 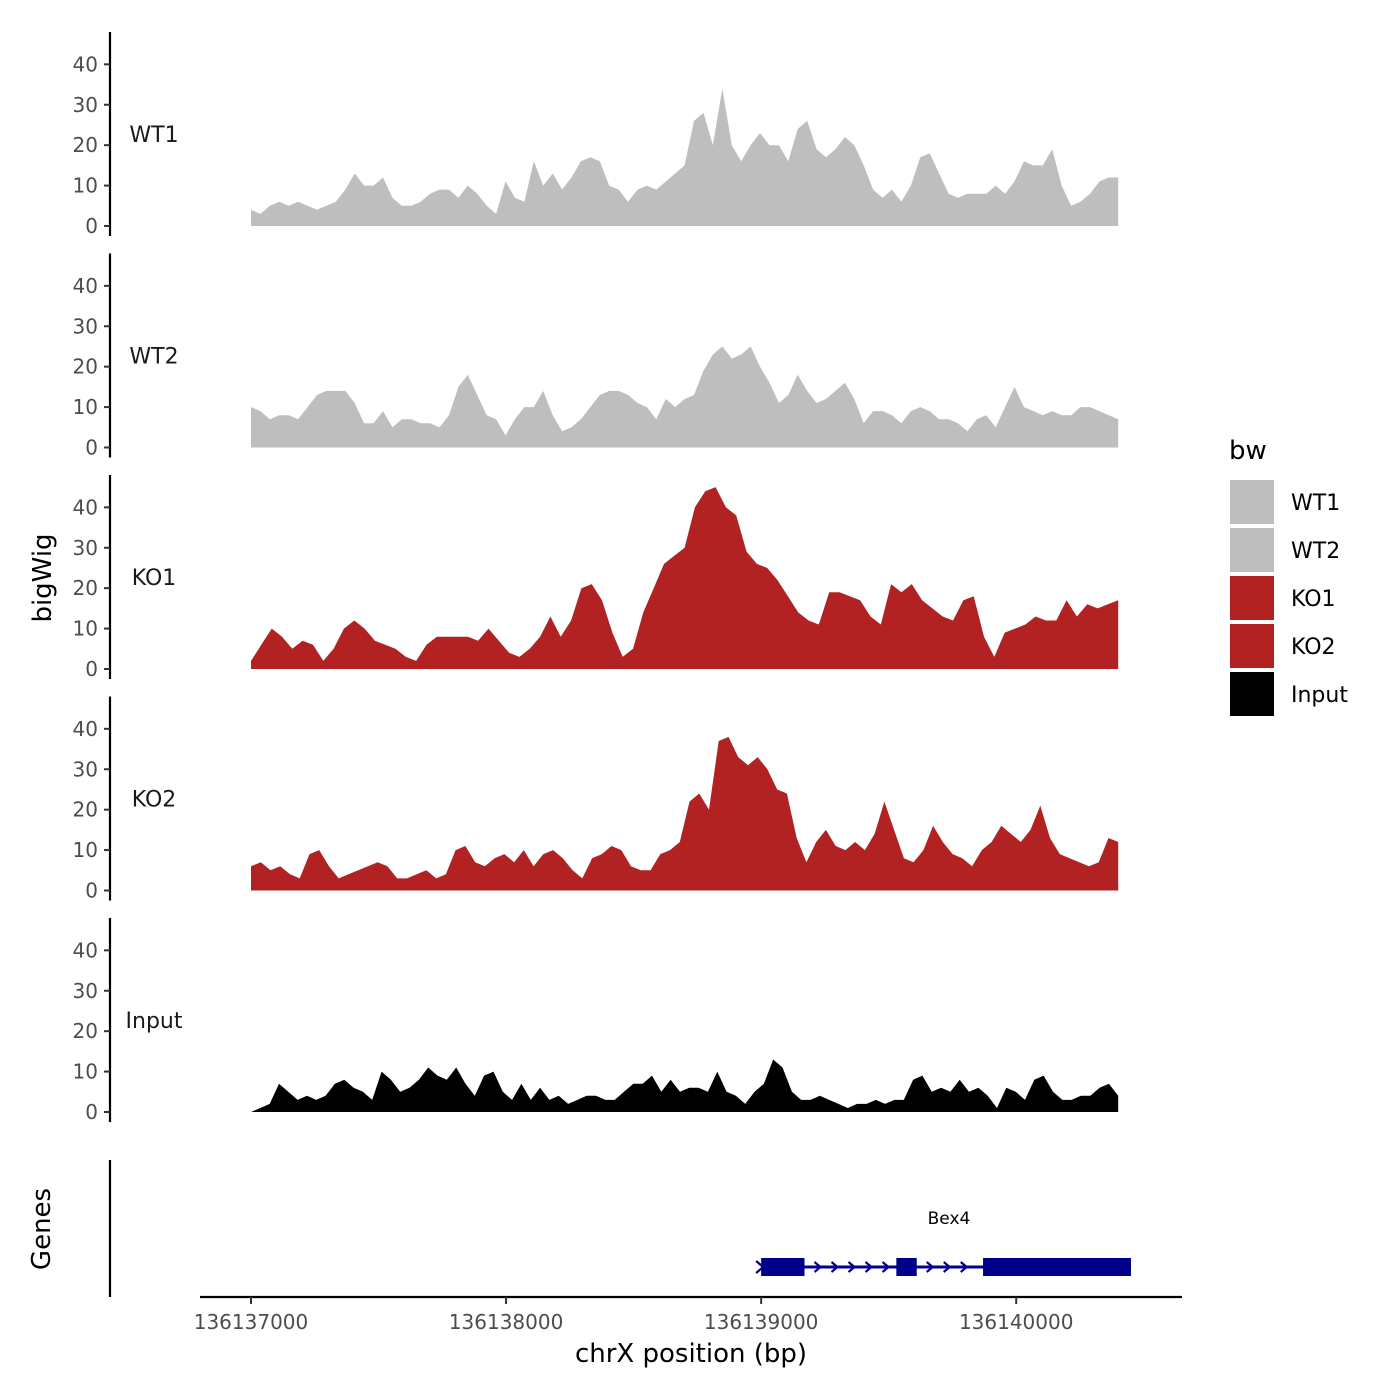 I want to click on signal-area-ko2, so click(x=685, y=813).